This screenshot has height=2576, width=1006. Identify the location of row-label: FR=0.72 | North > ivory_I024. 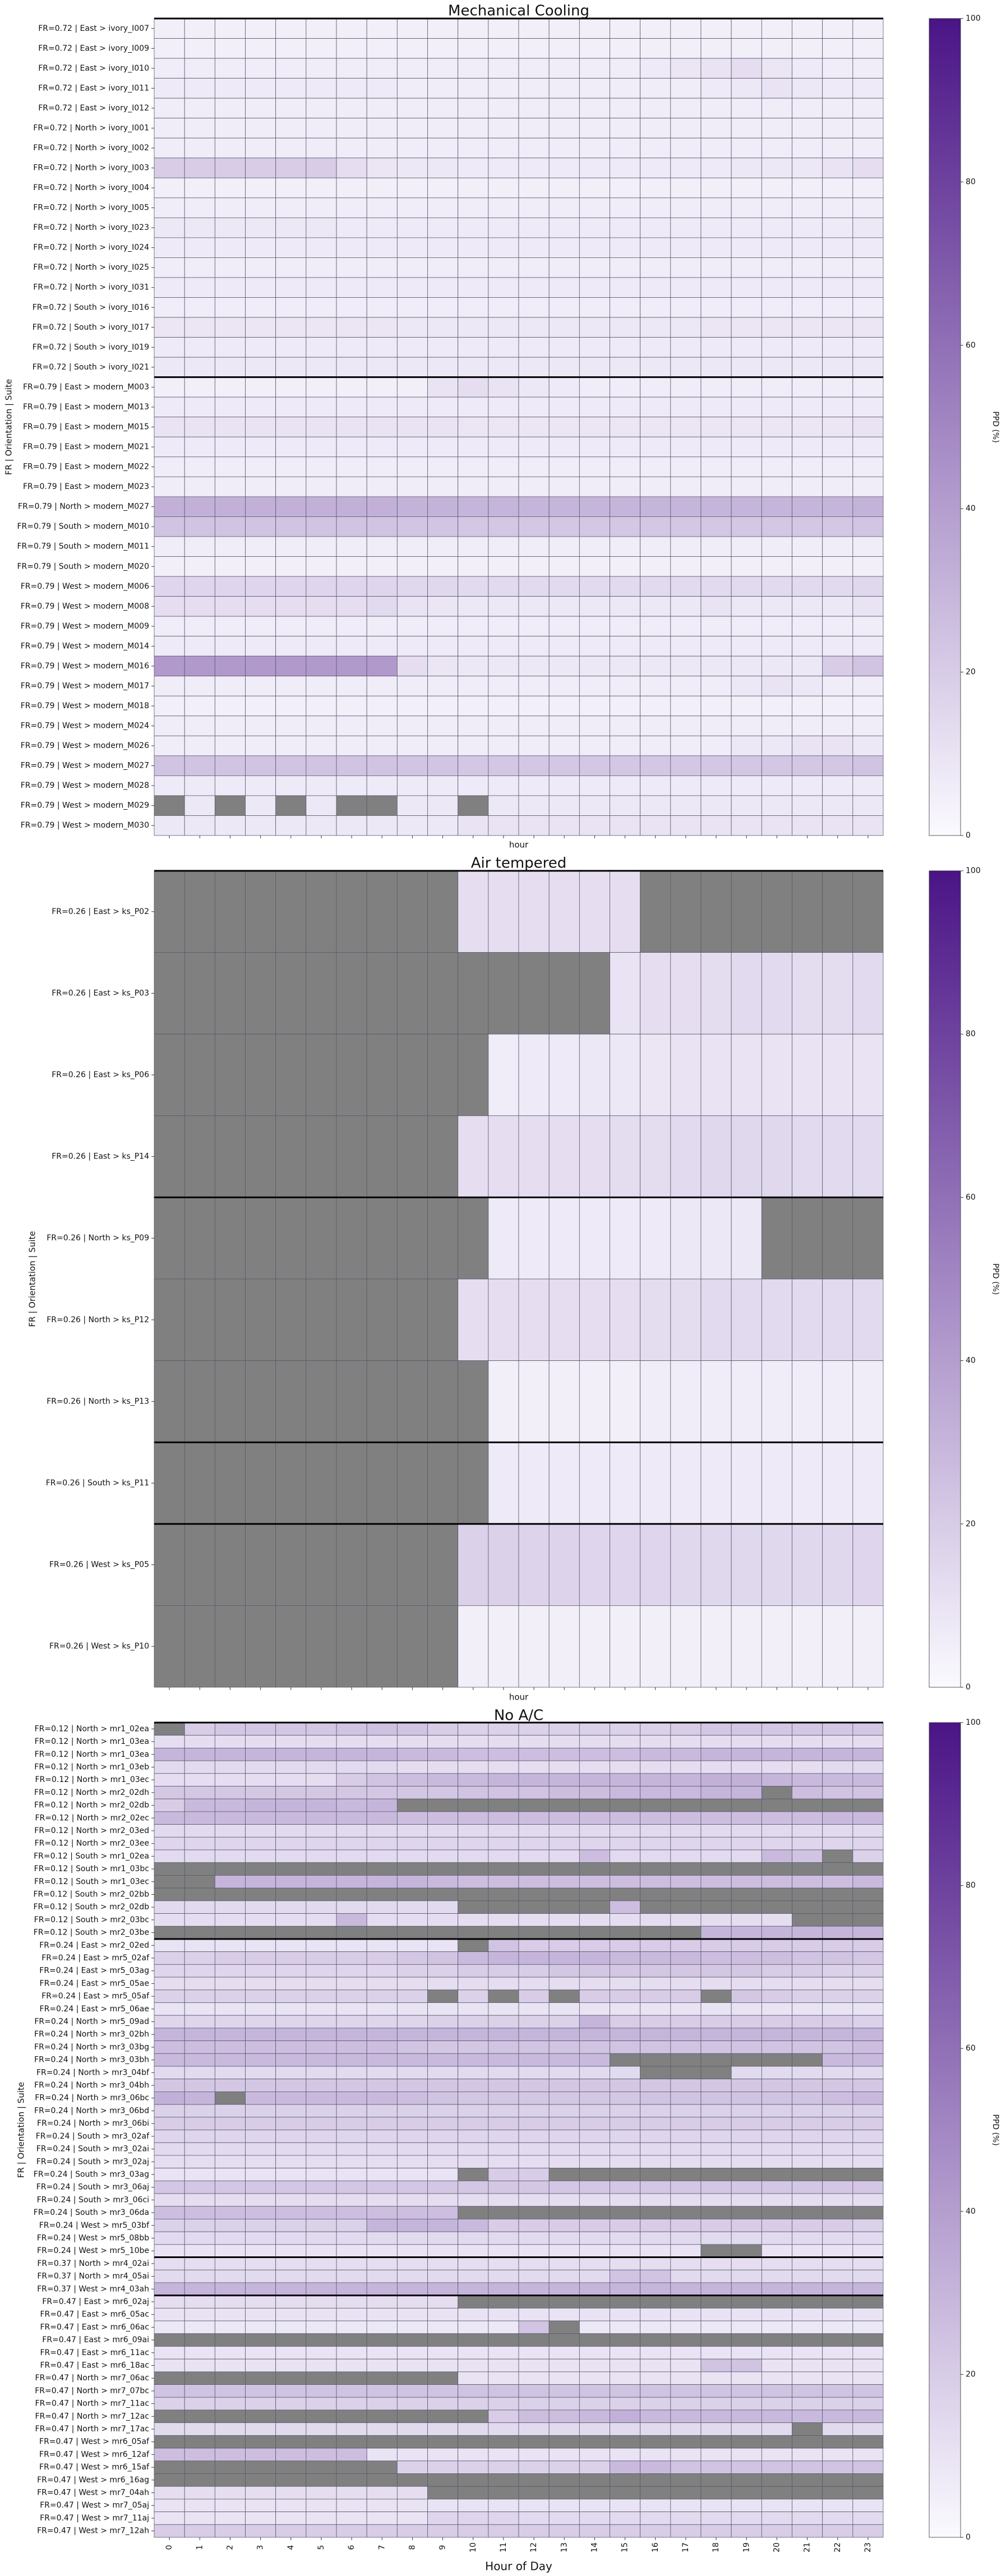
(91, 247).